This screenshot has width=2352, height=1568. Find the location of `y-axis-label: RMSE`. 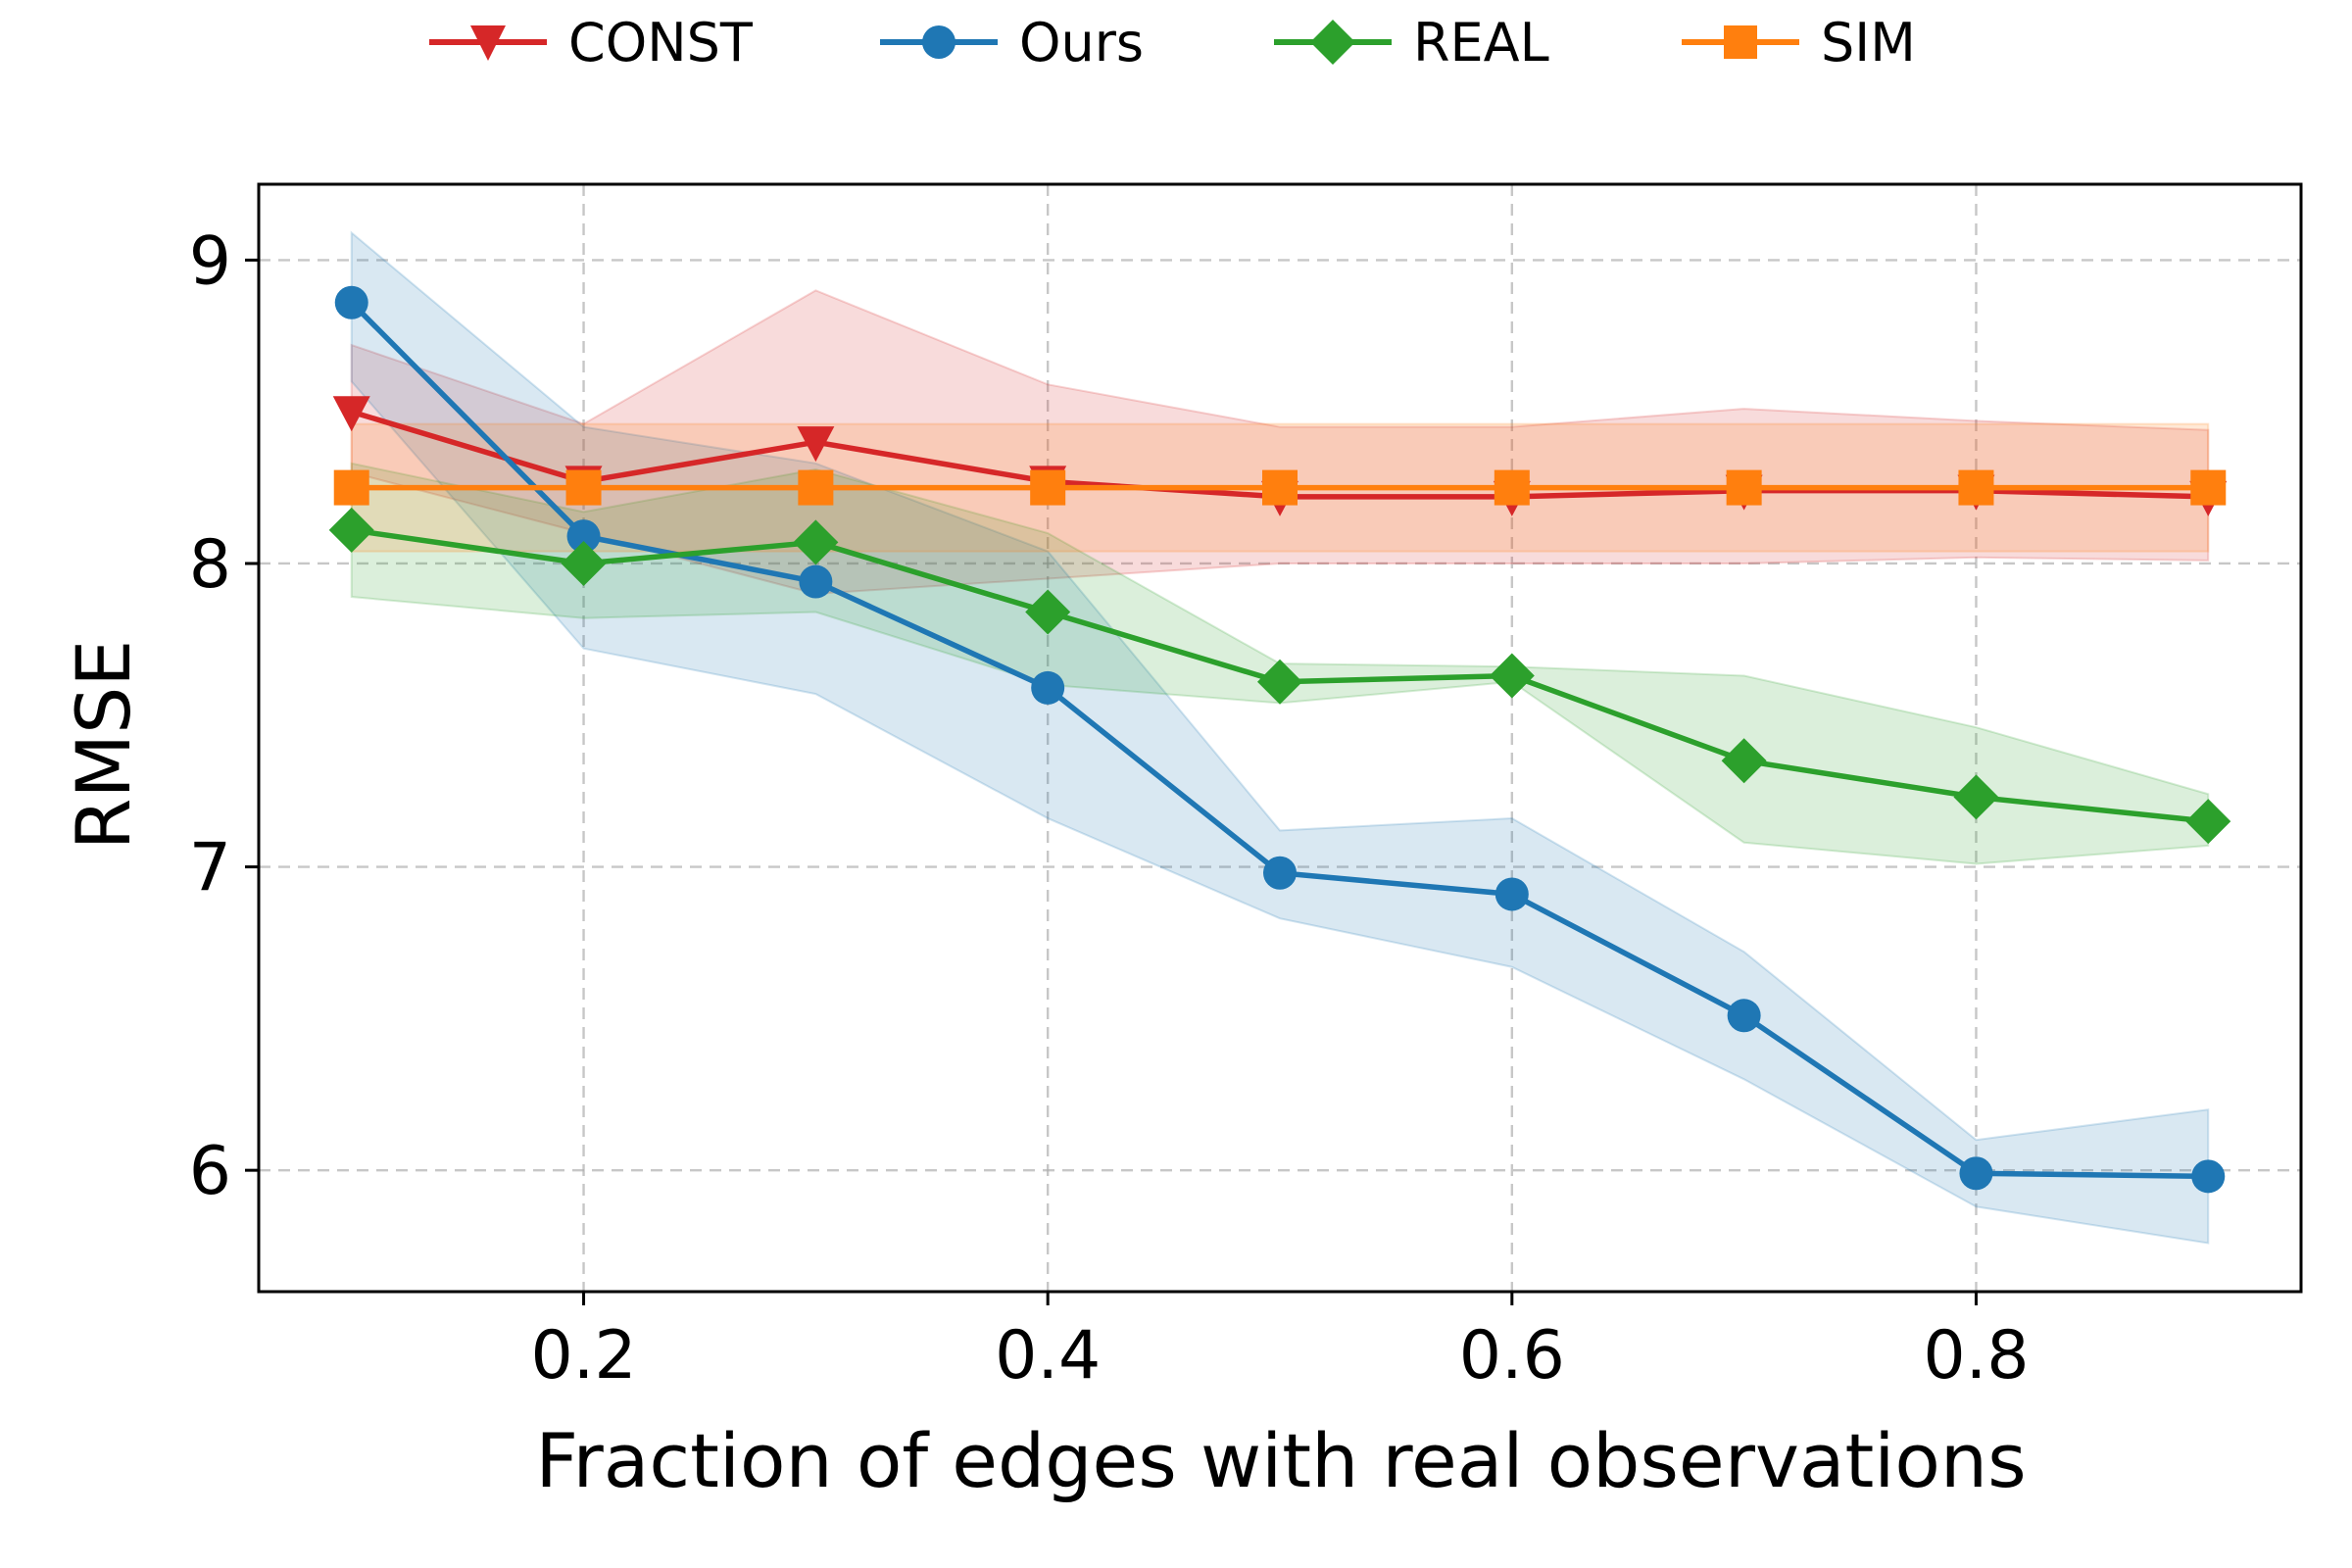

y-axis-label: RMSE is located at coordinates (103, 745).